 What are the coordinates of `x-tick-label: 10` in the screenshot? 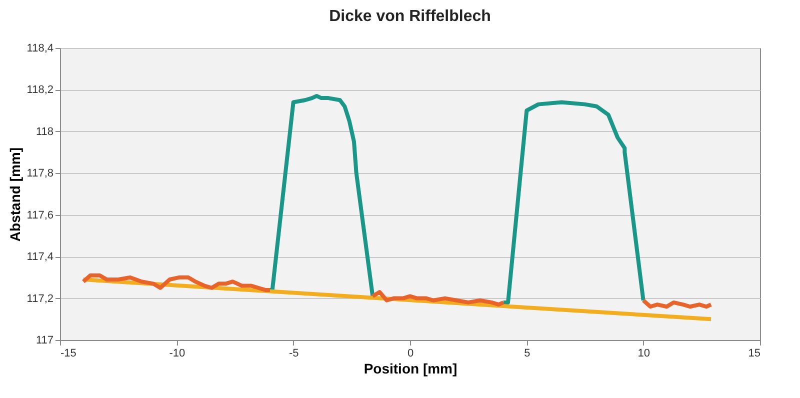 It's located at (644, 354).